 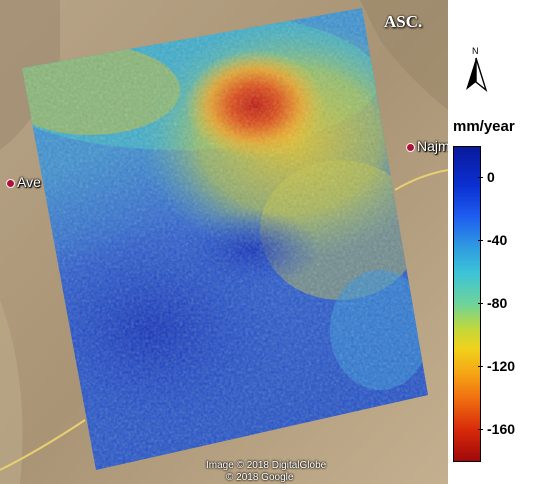 What do you see at coordinates (266, 465) in the screenshot?
I see `imagery-attribution: Image © 2018 DigitalGlobe` at bounding box center [266, 465].